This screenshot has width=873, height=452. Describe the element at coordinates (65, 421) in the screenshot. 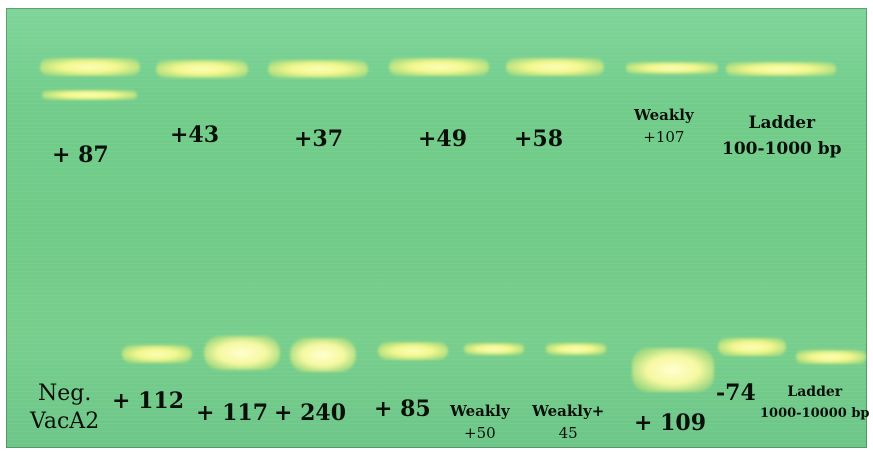

I see `label-neg-line2: VacA2` at that location.